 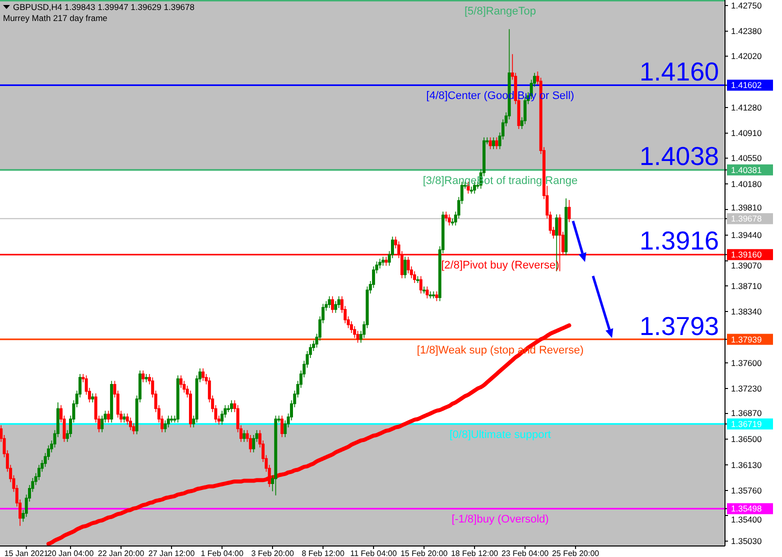 What do you see at coordinates (746, 465) in the screenshot?
I see `y-tick-label: 1.36130` at bounding box center [746, 465].